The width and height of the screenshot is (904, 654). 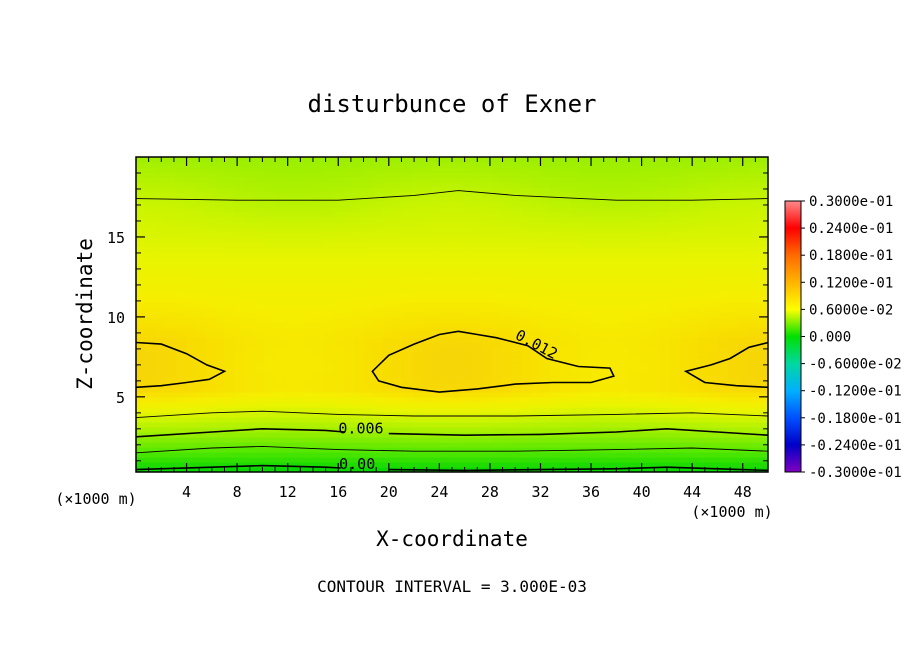 I want to click on chart-title: disturbunce of Exner, so click(x=452, y=104).